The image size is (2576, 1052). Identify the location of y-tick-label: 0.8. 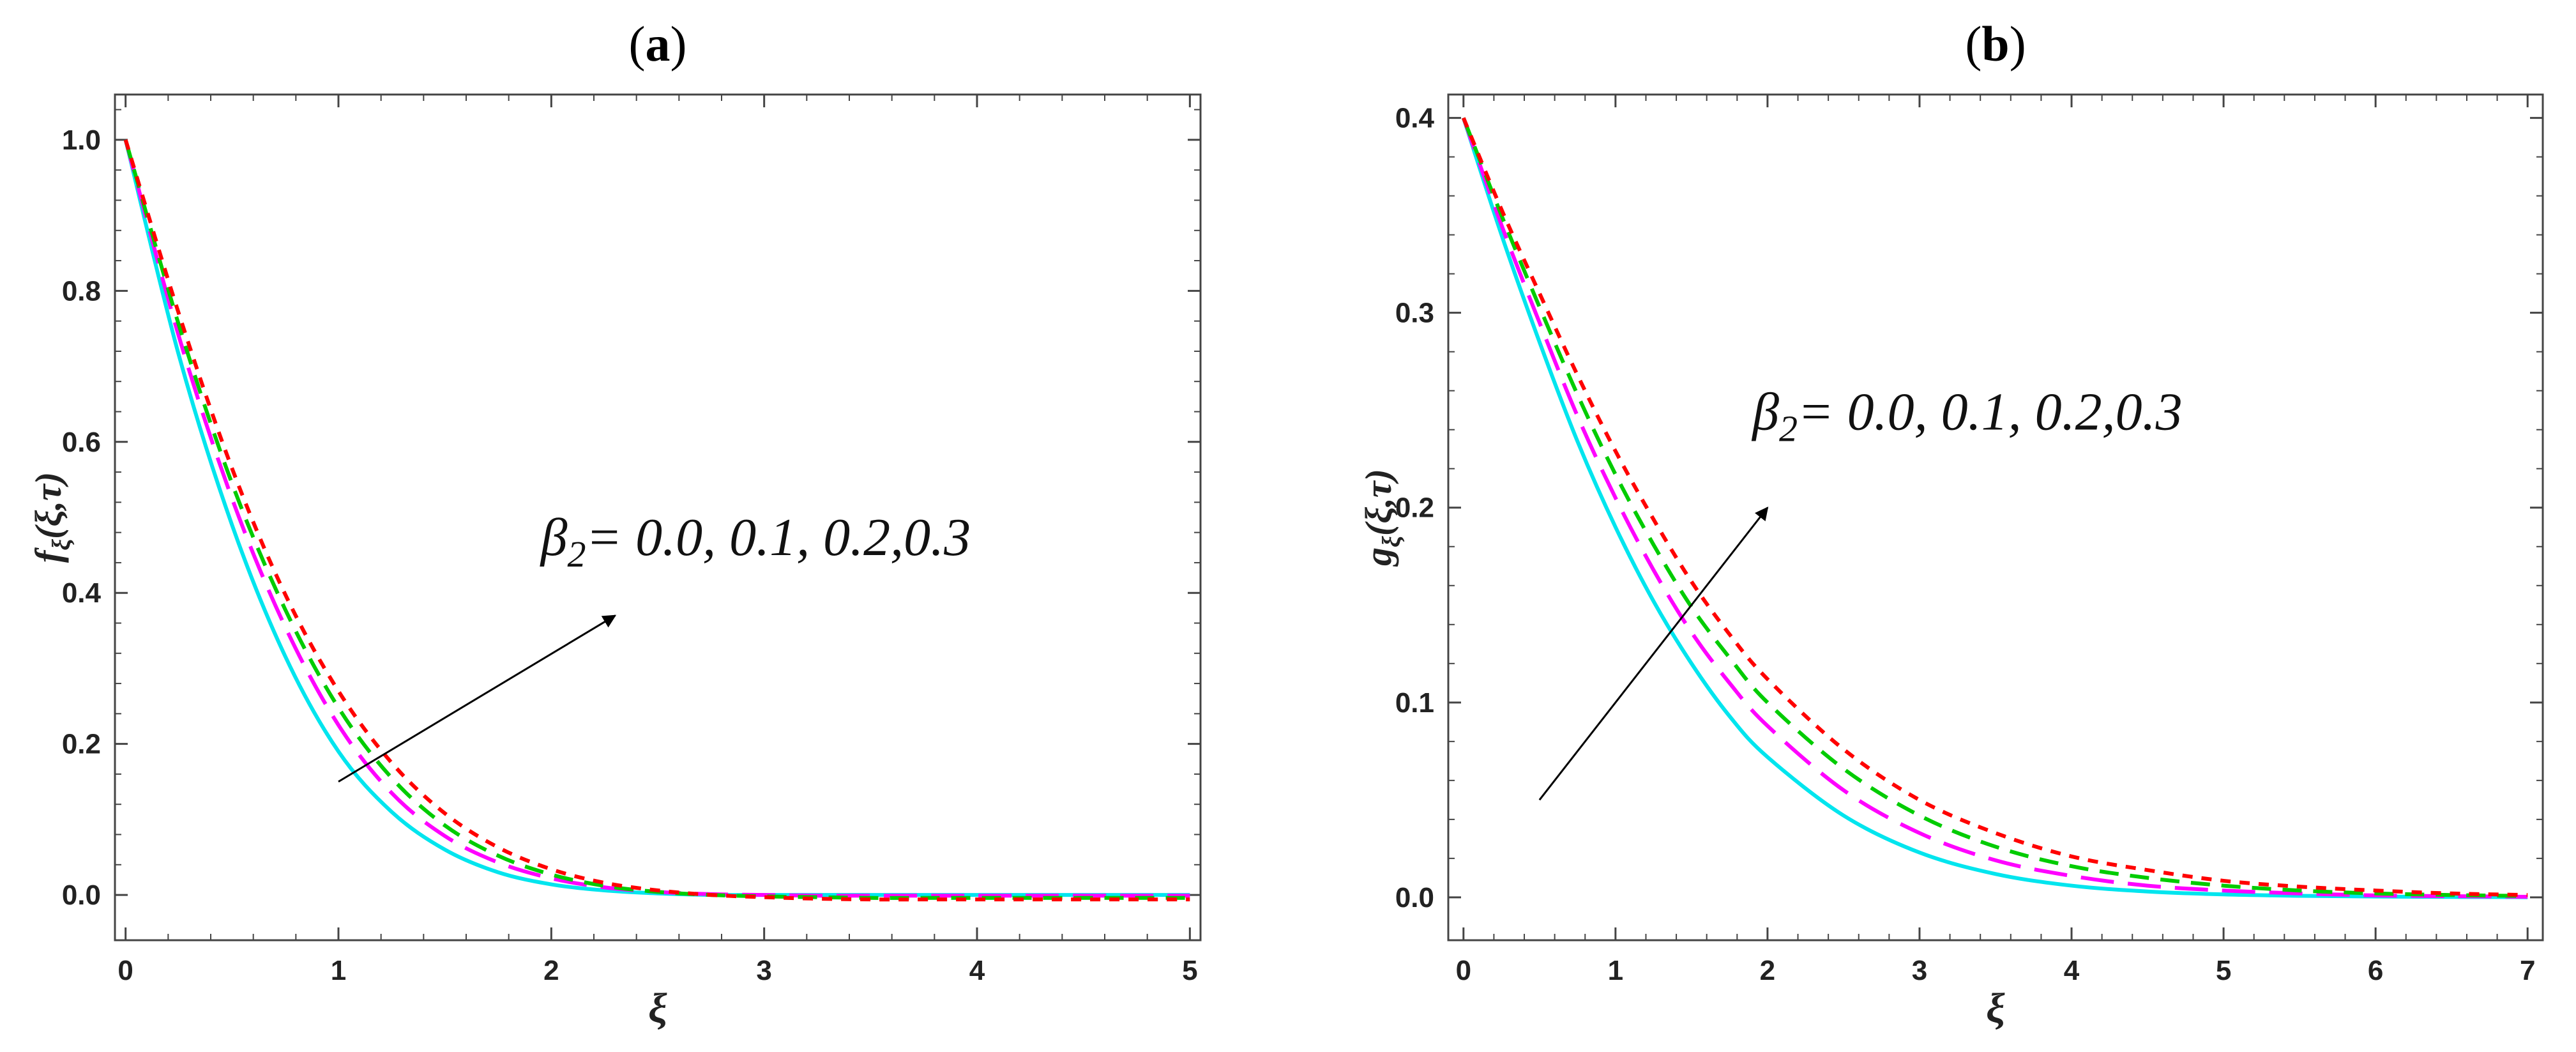
(82, 291).